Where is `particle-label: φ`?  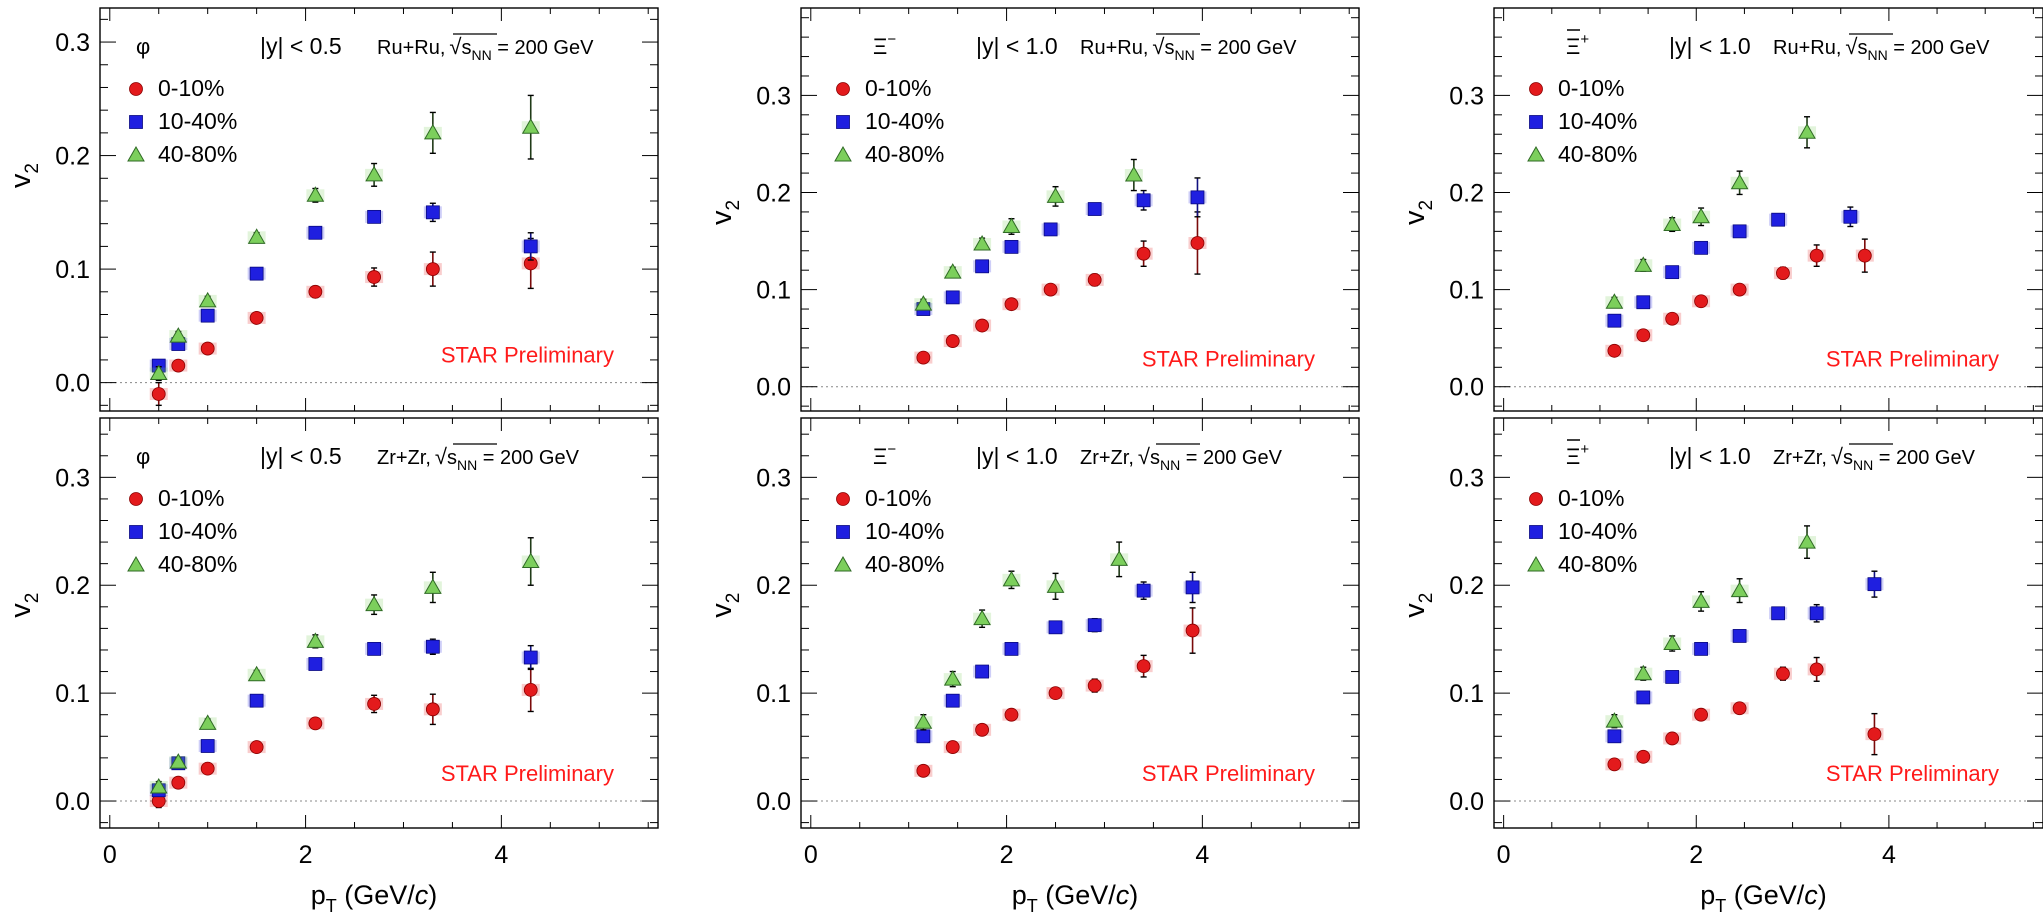
particle-label: φ is located at coordinates (143, 456).